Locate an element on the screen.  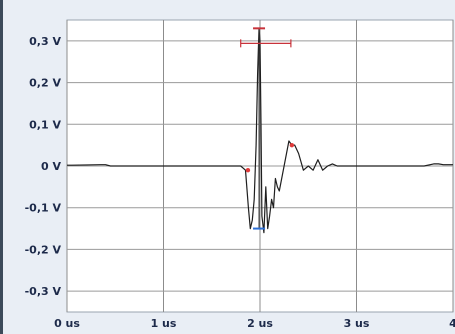
markers is located at coordinates (270, 157).